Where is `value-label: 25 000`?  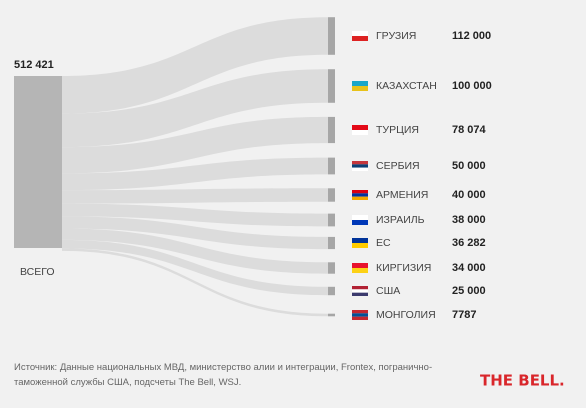 value-label: 25 000 is located at coordinates (469, 291).